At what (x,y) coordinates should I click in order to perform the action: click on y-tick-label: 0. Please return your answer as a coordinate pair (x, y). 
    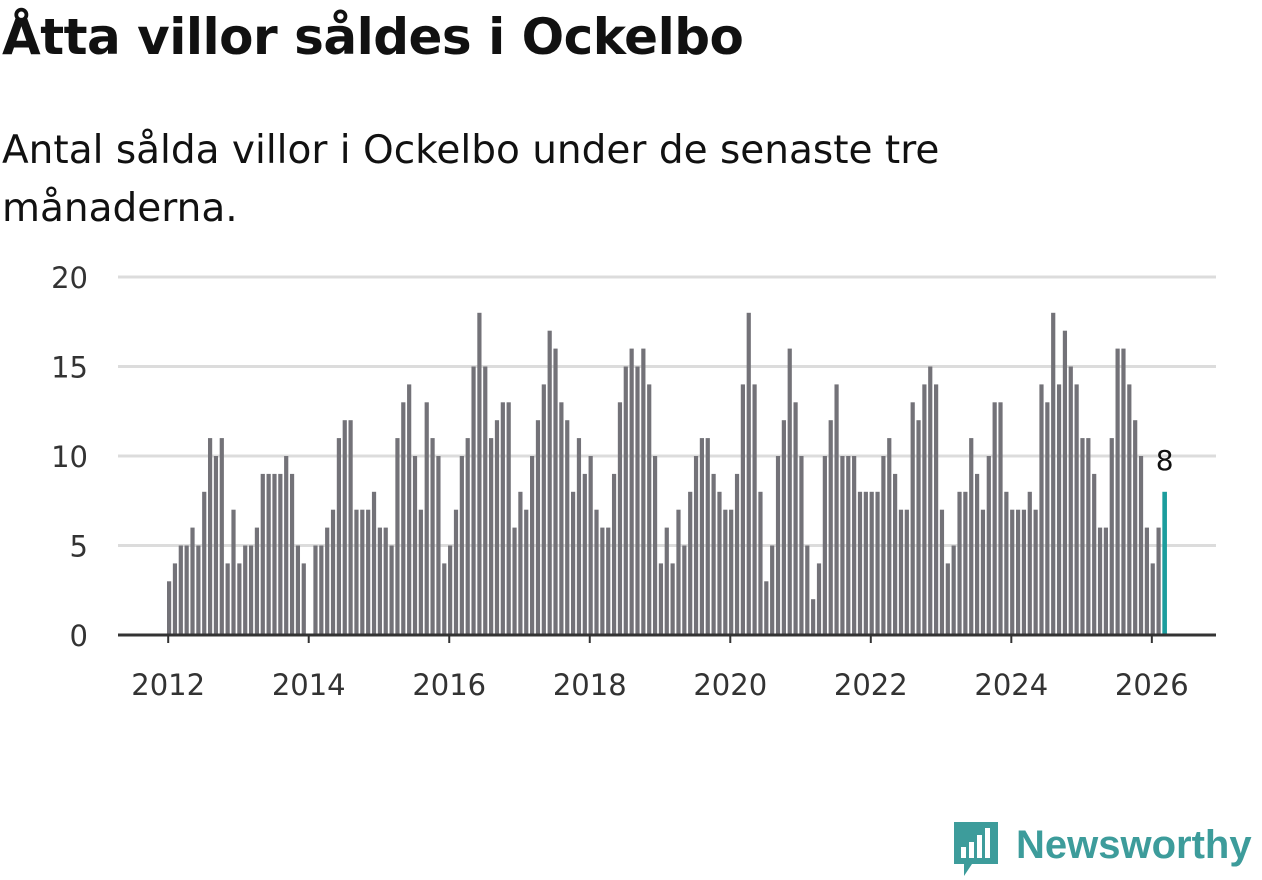
    Looking at the image, I should click on (79, 636).